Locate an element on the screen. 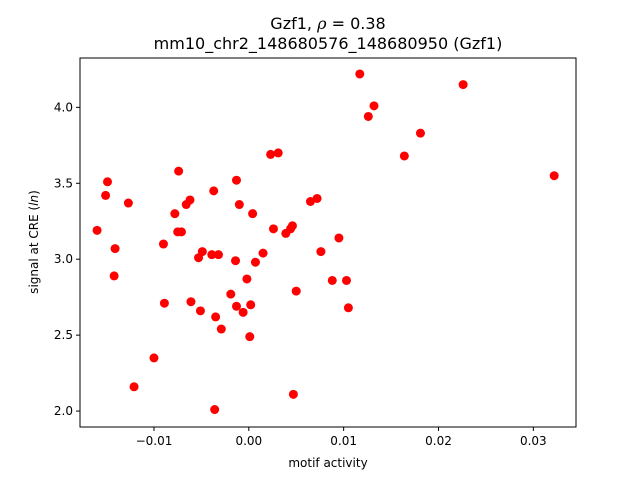  y-tick-label-4: 4.0 is located at coordinates (63, 107).